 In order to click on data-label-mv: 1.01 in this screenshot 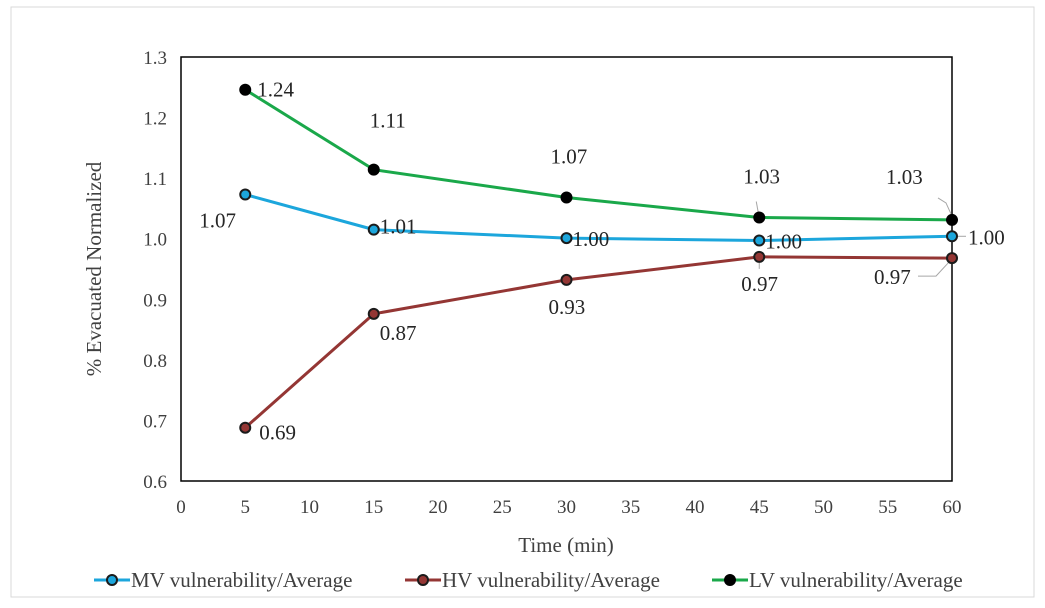, I will do `click(398, 227)`.